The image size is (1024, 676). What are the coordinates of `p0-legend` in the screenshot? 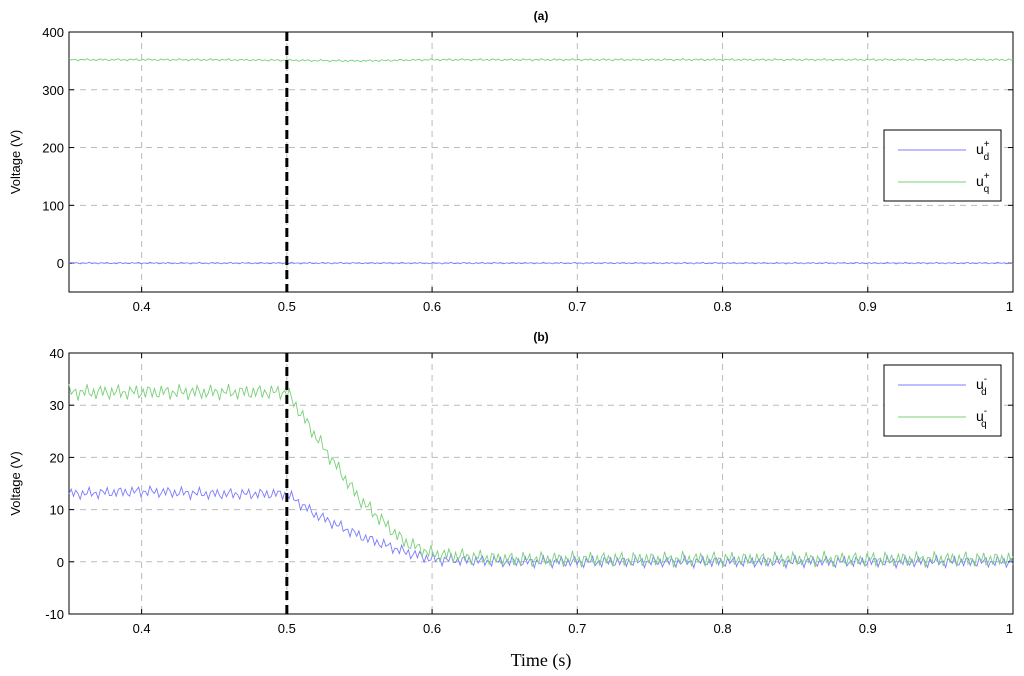 It's located at (942, 165).